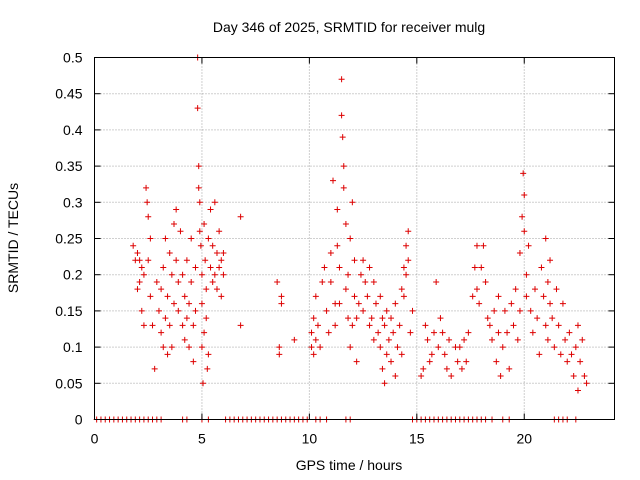 The height and width of the screenshot is (480, 640). Describe the element at coordinates (68, 94) in the screenshot. I see `y-tick-label: 0.45` at that location.